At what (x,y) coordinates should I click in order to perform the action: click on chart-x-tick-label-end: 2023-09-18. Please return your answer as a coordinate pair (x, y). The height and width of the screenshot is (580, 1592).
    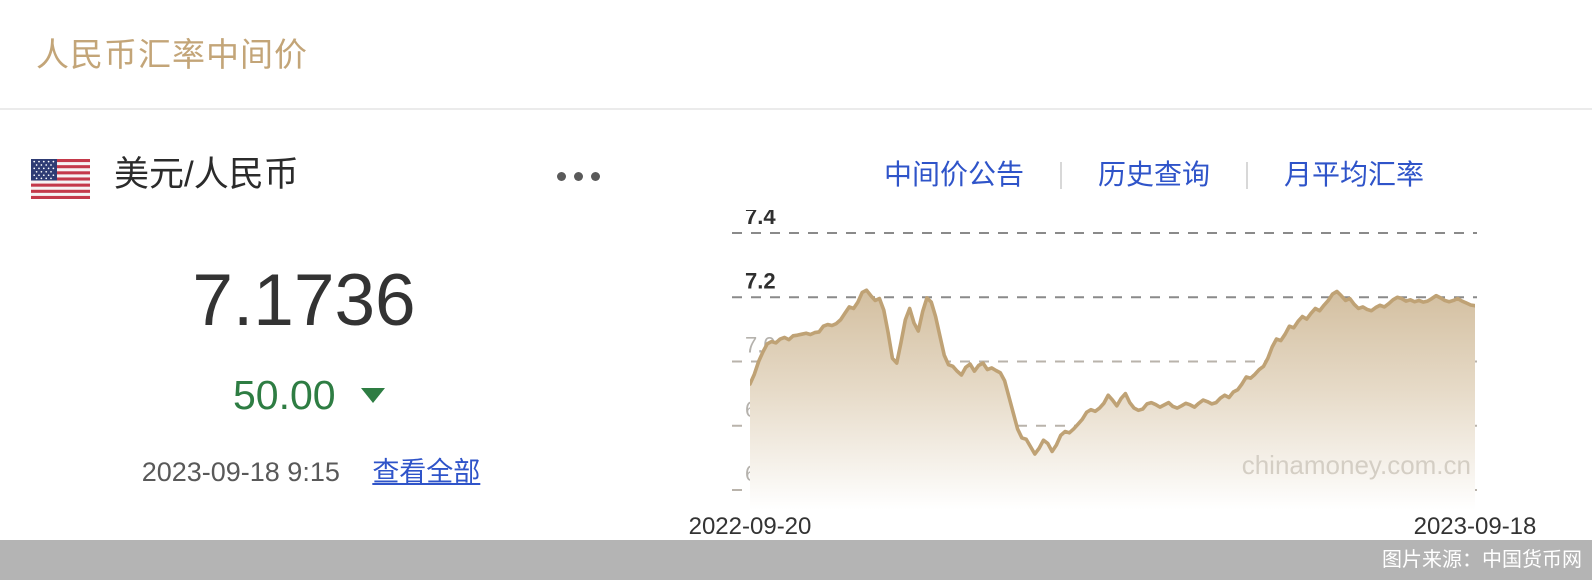
    Looking at the image, I should click on (1475, 526).